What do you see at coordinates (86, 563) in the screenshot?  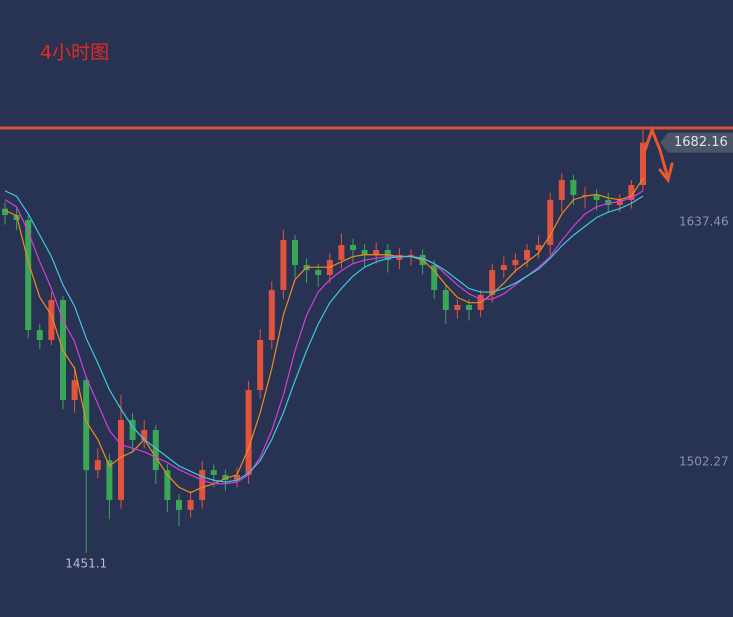 I see `low-price-label: 1451.1` at bounding box center [86, 563].